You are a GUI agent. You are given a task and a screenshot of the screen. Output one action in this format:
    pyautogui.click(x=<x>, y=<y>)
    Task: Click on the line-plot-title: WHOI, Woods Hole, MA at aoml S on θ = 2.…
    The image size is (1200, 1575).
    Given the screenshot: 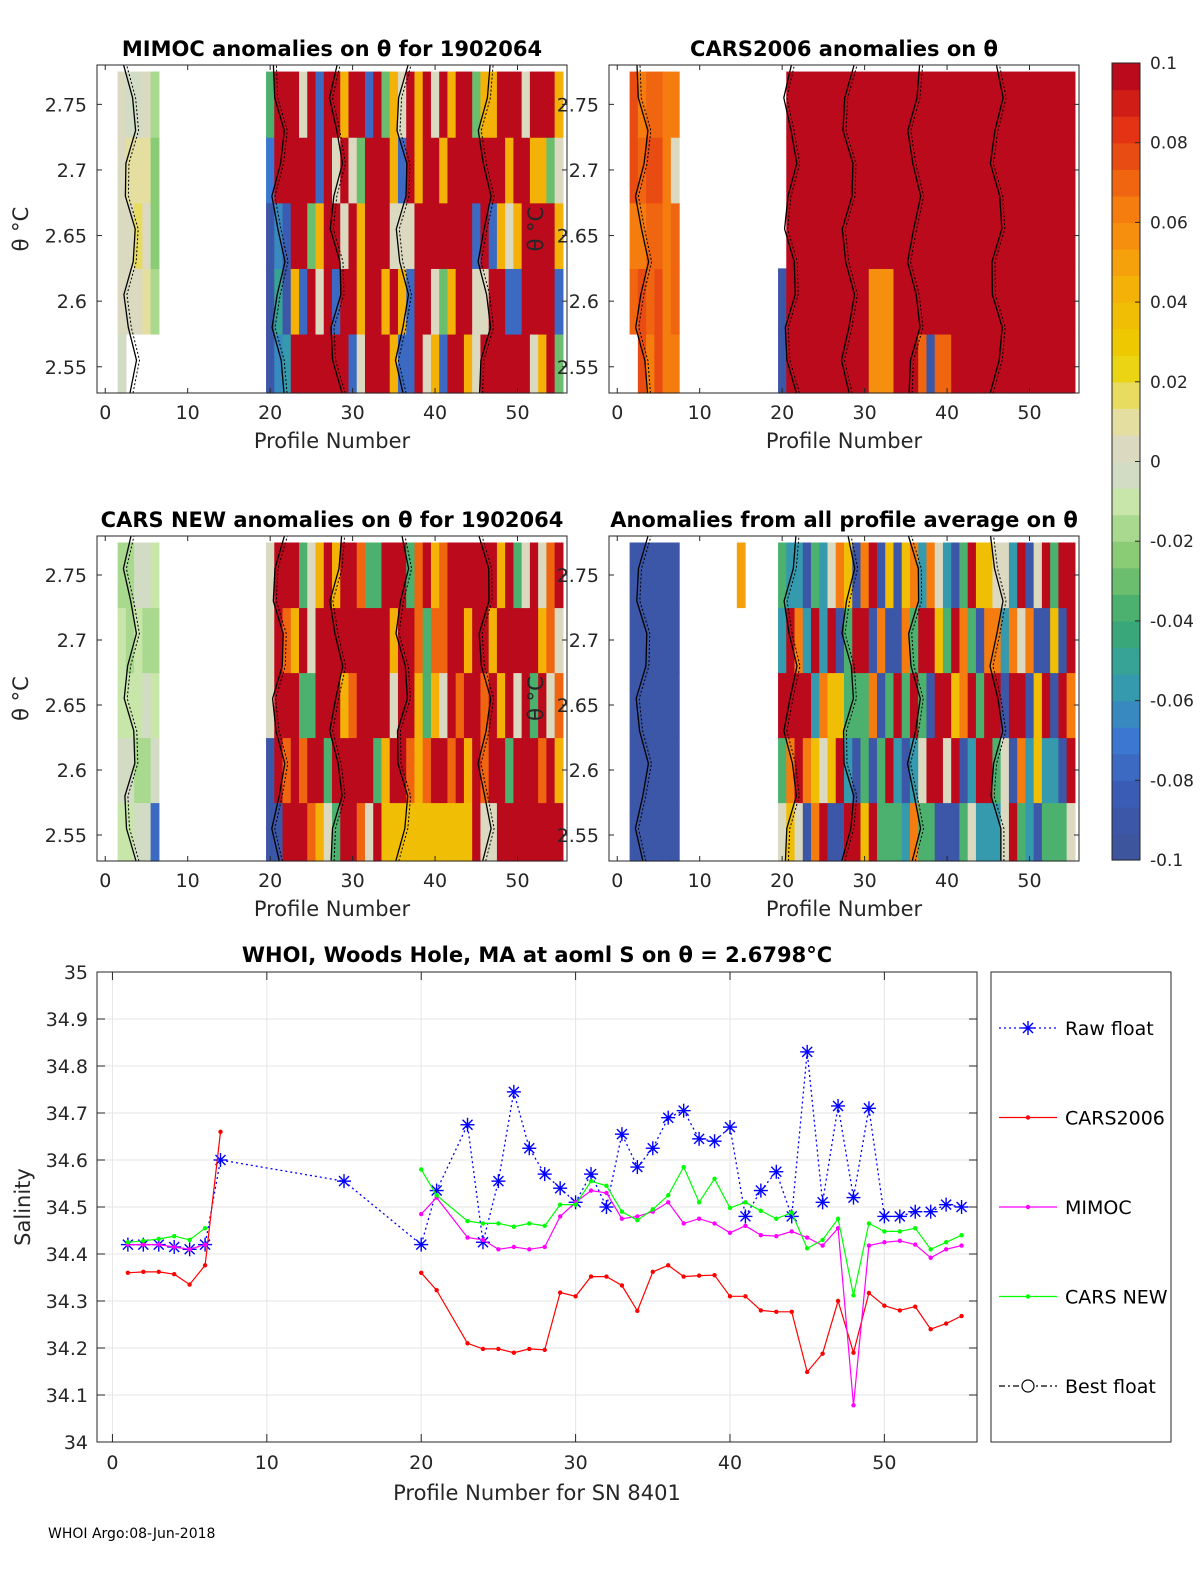 What is the action you would take?
    pyautogui.click(x=537, y=955)
    